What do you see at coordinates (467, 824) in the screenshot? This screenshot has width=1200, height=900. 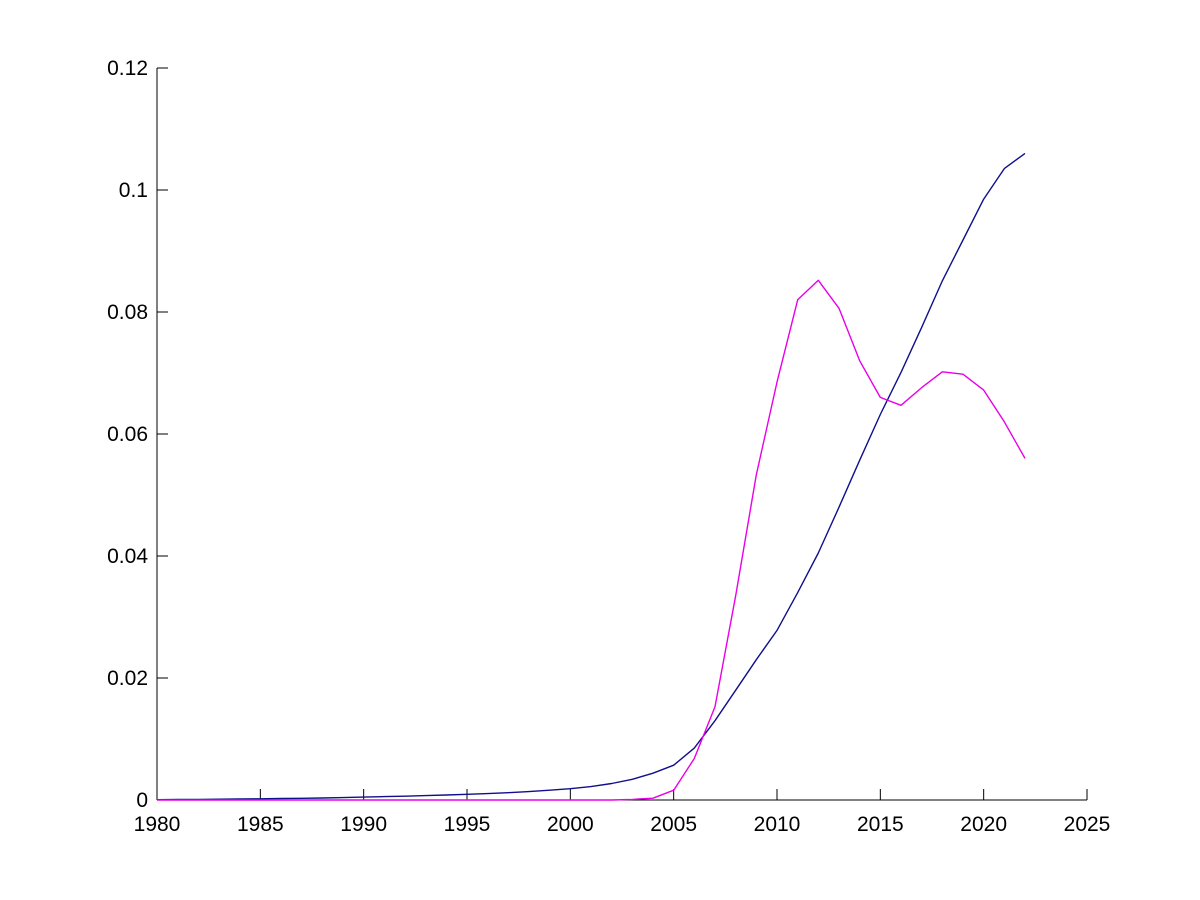 I see `x-tick-label: 1995` at bounding box center [467, 824].